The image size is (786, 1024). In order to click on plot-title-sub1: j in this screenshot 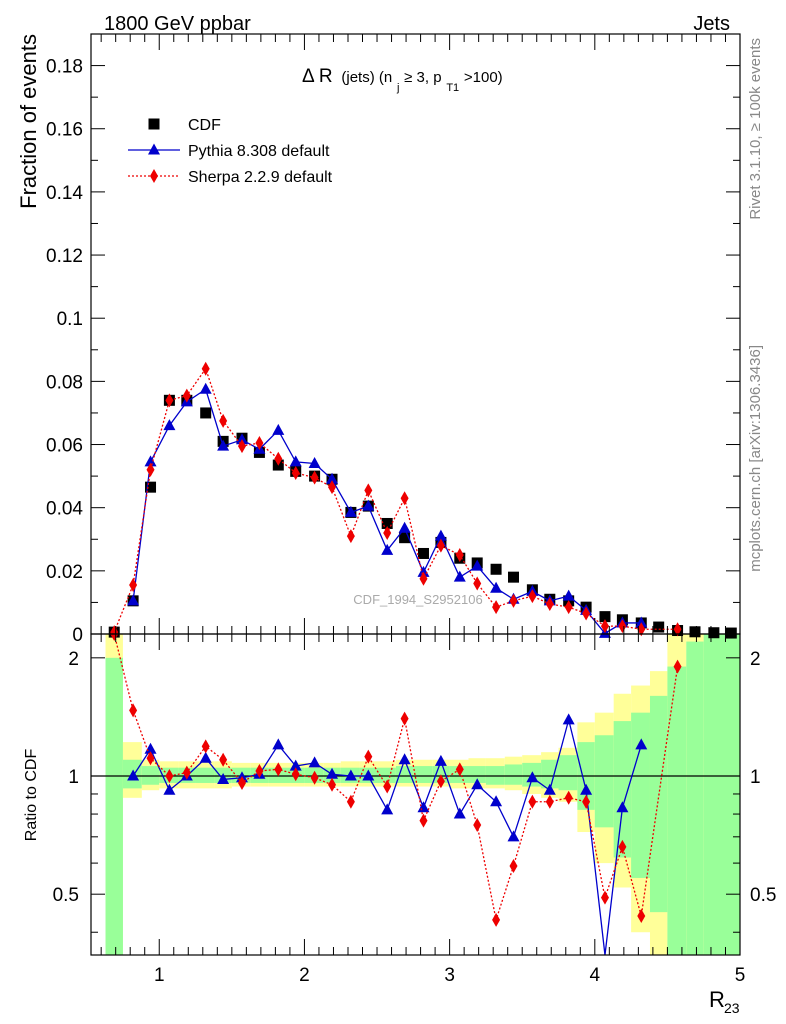, I will do `click(397, 88)`.